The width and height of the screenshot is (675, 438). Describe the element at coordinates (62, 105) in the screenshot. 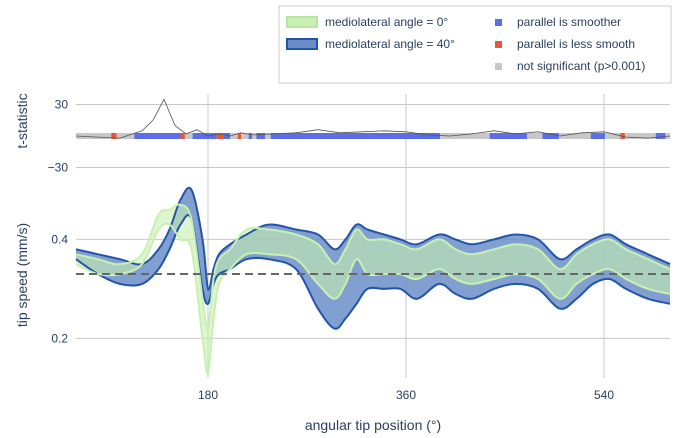

I see `top-tick-label-0: 30` at that location.